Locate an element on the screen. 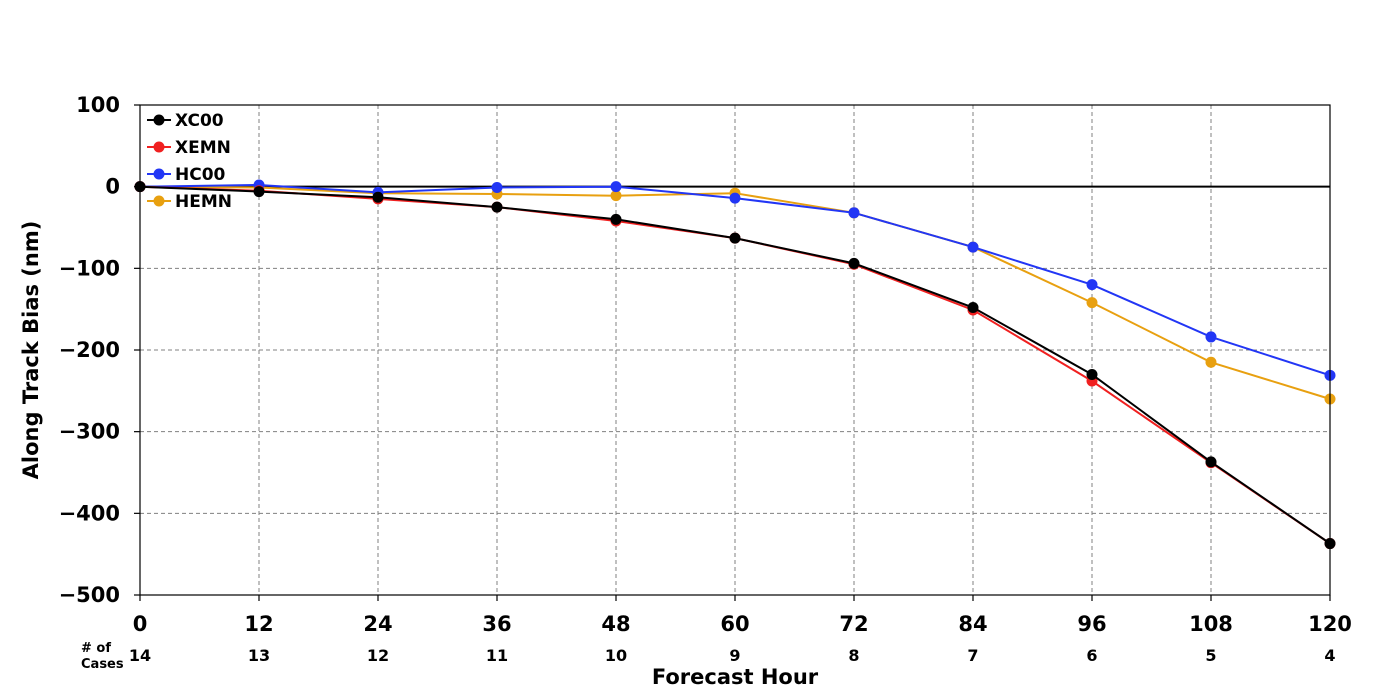  y-tick-label: 100 is located at coordinates (98, 105).